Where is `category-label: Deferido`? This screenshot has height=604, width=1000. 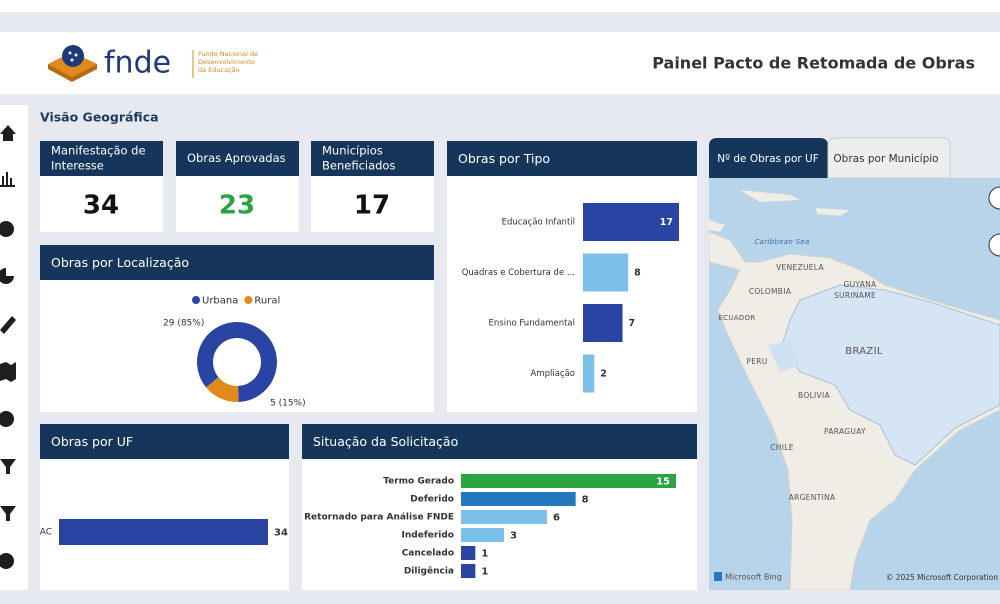
category-label: Deferido is located at coordinates (432, 500).